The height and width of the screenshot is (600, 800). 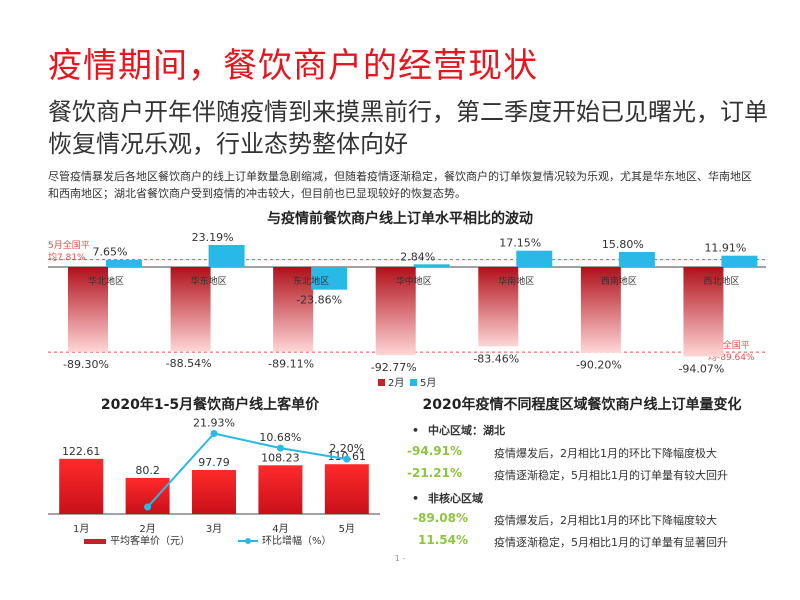 What do you see at coordinates (721, 281) in the screenshot?
I see `category-label: 西北地区` at bounding box center [721, 281].